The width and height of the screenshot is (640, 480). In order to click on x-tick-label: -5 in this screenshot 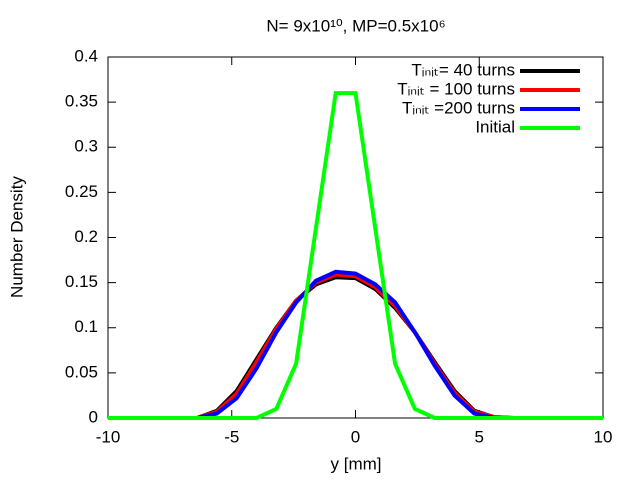, I will do `click(231, 436)`.